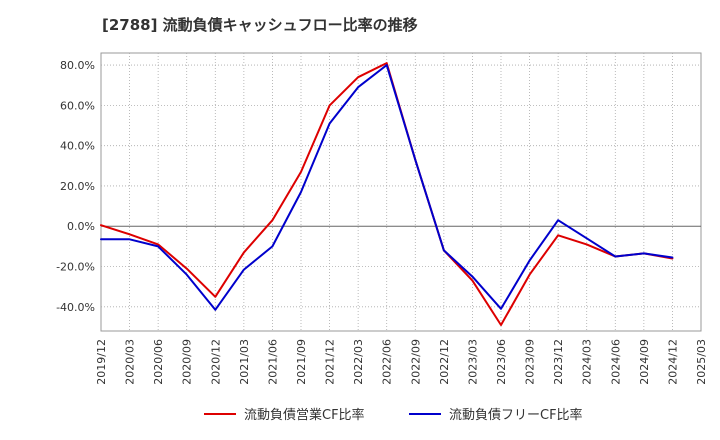 Image resolution: width=720 pixels, height=440 pixels. What do you see at coordinates (75, 307) in the screenshot?
I see `y-tick-label: -40.0%` at bounding box center [75, 307].